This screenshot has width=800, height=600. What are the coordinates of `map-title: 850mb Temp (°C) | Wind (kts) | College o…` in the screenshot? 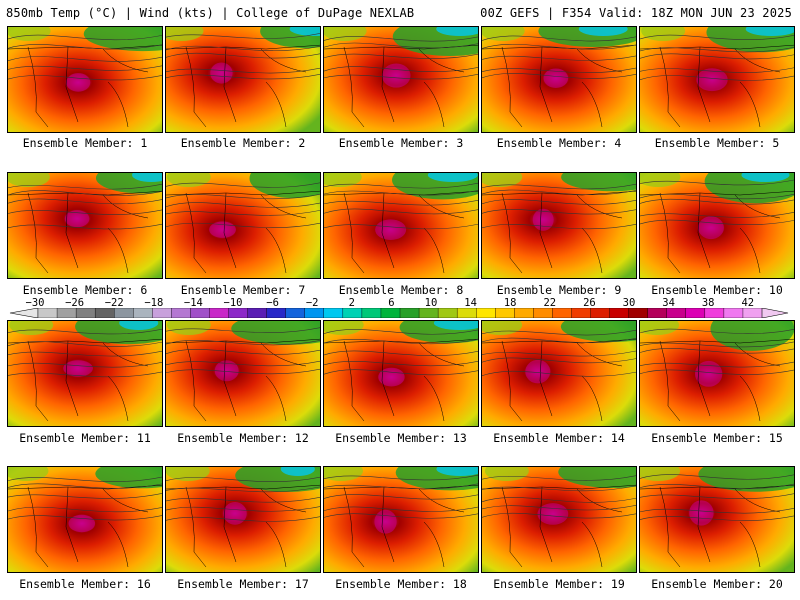 It's located at (210, 13).